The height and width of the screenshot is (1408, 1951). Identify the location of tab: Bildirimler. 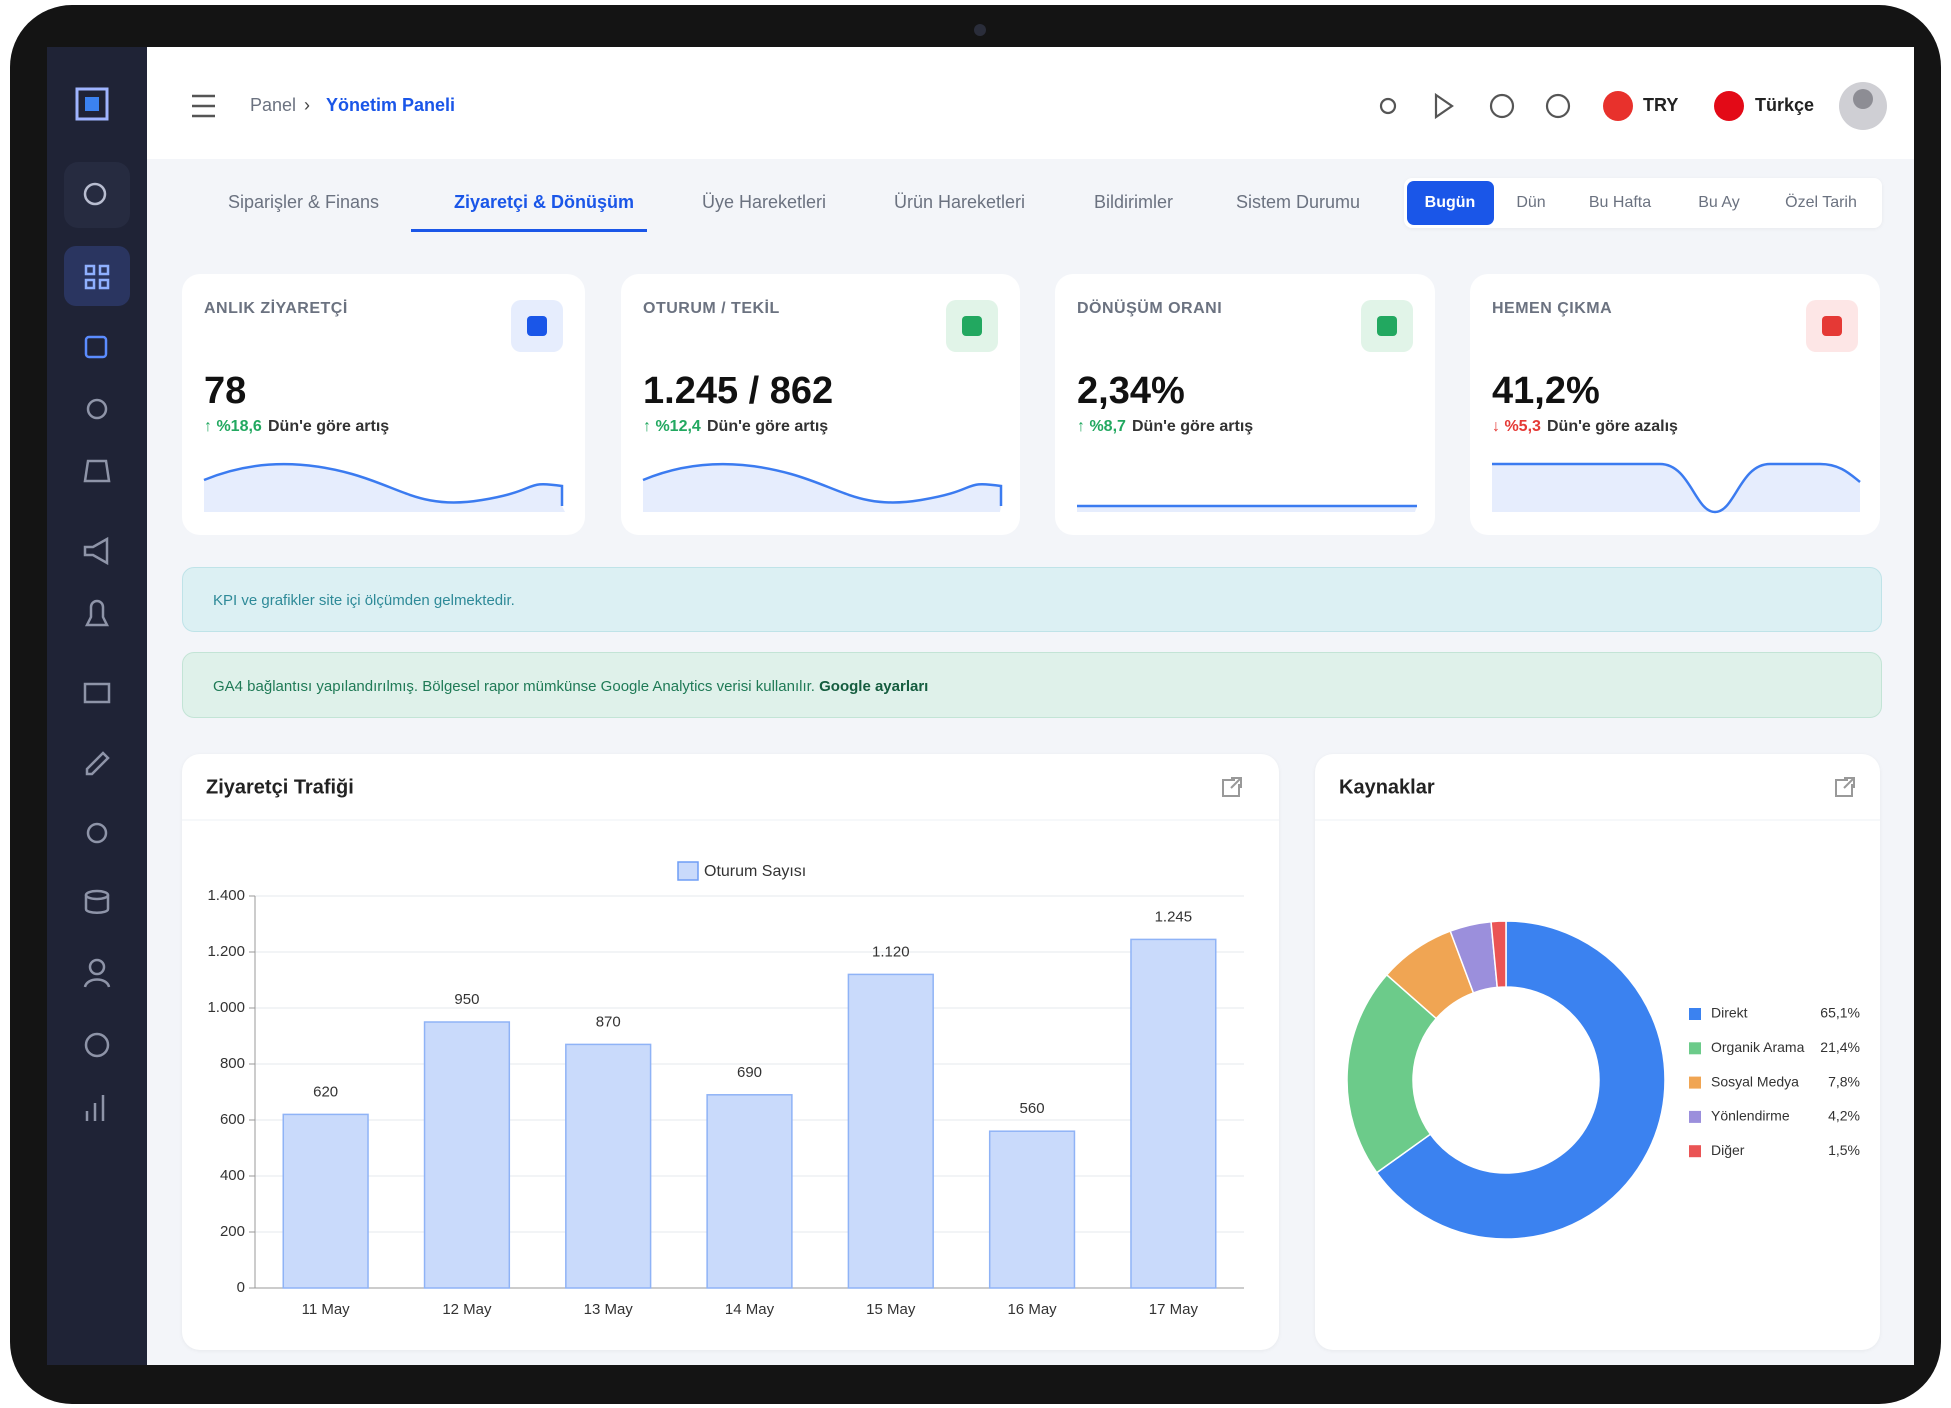
(1134, 202).